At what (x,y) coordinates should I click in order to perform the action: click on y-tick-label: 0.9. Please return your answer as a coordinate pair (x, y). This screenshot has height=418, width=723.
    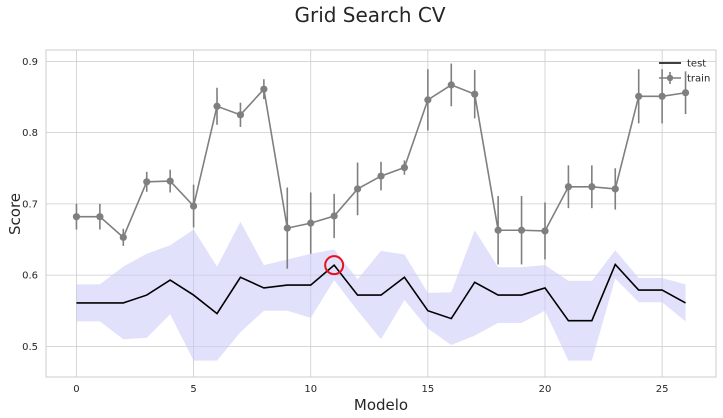
    Looking at the image, I should click on (30, 62).